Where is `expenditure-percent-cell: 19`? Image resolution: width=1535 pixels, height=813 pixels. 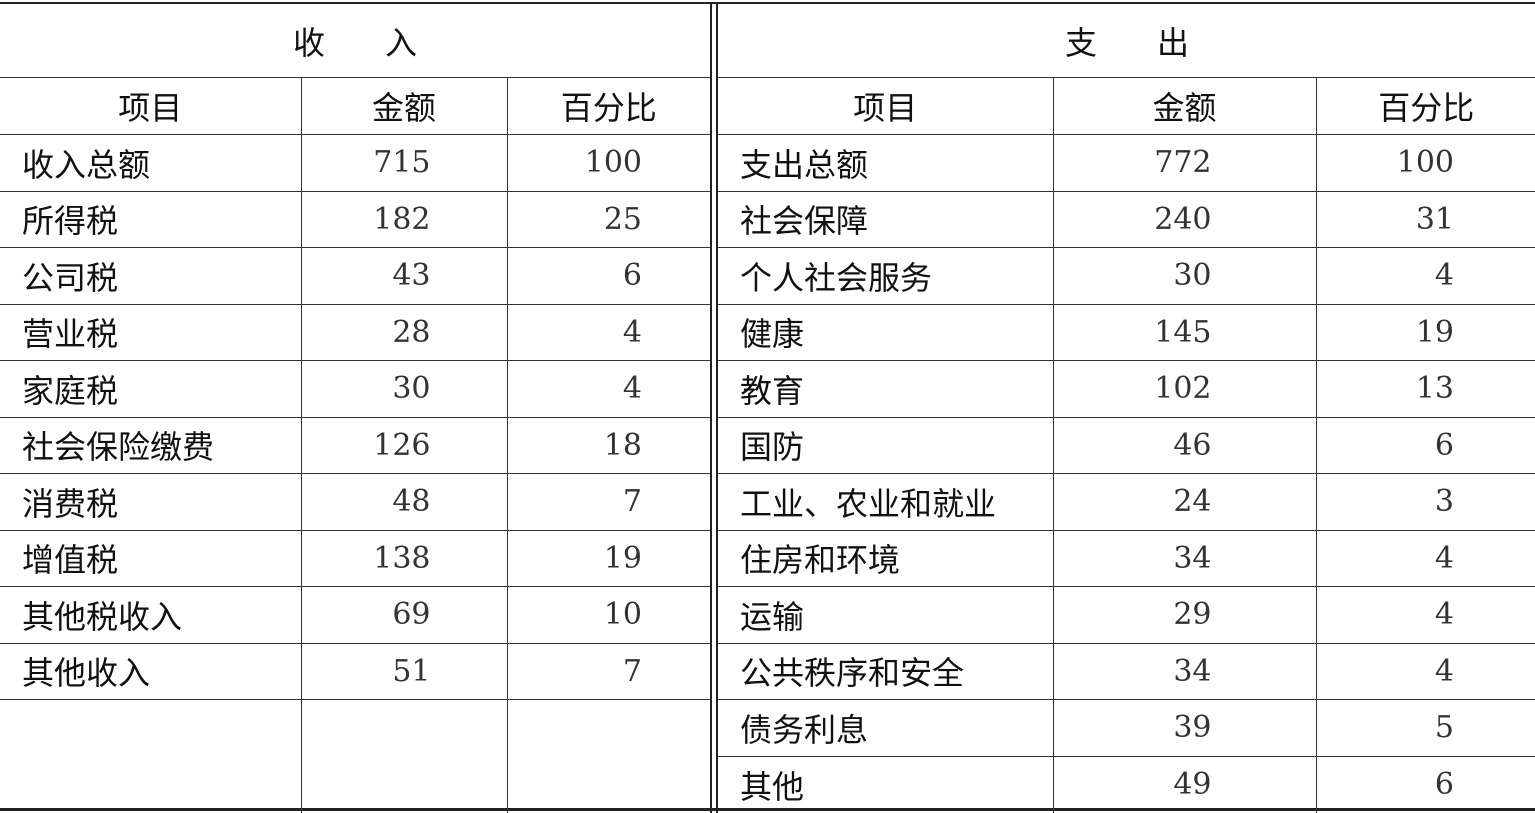
expenditure-percent-cell: 19 is located at coordinates (1425, 332).